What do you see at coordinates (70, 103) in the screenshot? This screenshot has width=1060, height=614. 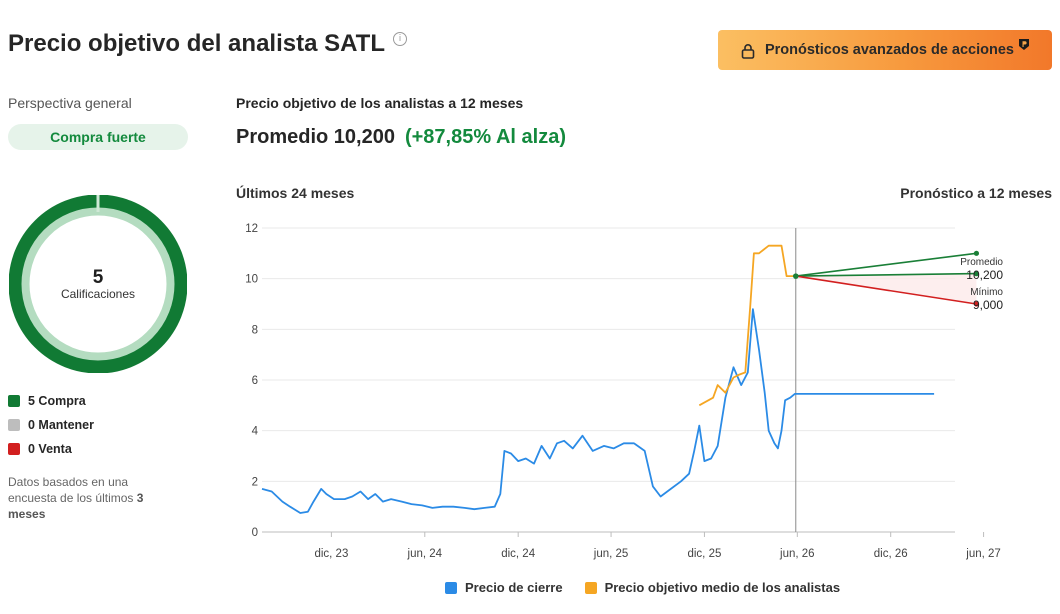 I see `overall-outlook-label: Perspectiva general` at bounding box center [70, 103].